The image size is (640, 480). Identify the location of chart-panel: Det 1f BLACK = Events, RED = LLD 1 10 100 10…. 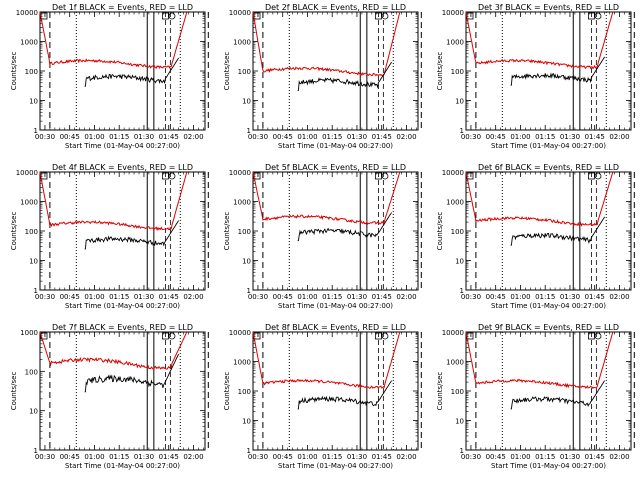
(109, 76).